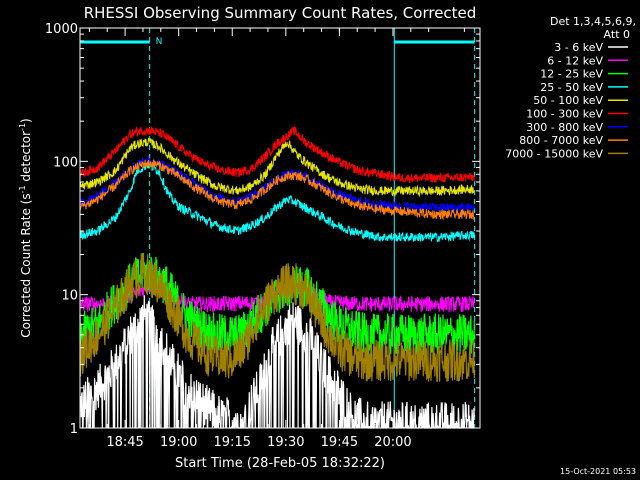  Describe the element at coordinates (124, 442) in the screenshot. I see `x-tick-label-0: 18:45` at that location.